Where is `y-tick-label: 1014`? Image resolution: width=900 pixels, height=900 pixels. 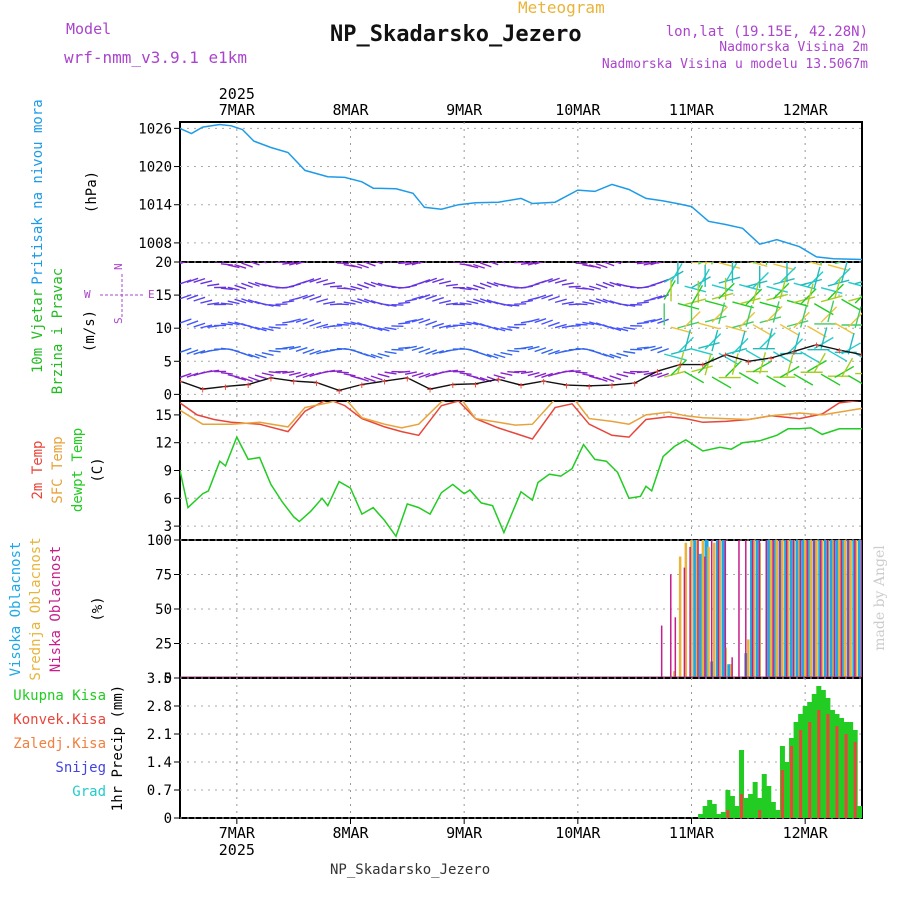 y-tick-label: 1014 is located at coordinates (155, 206).